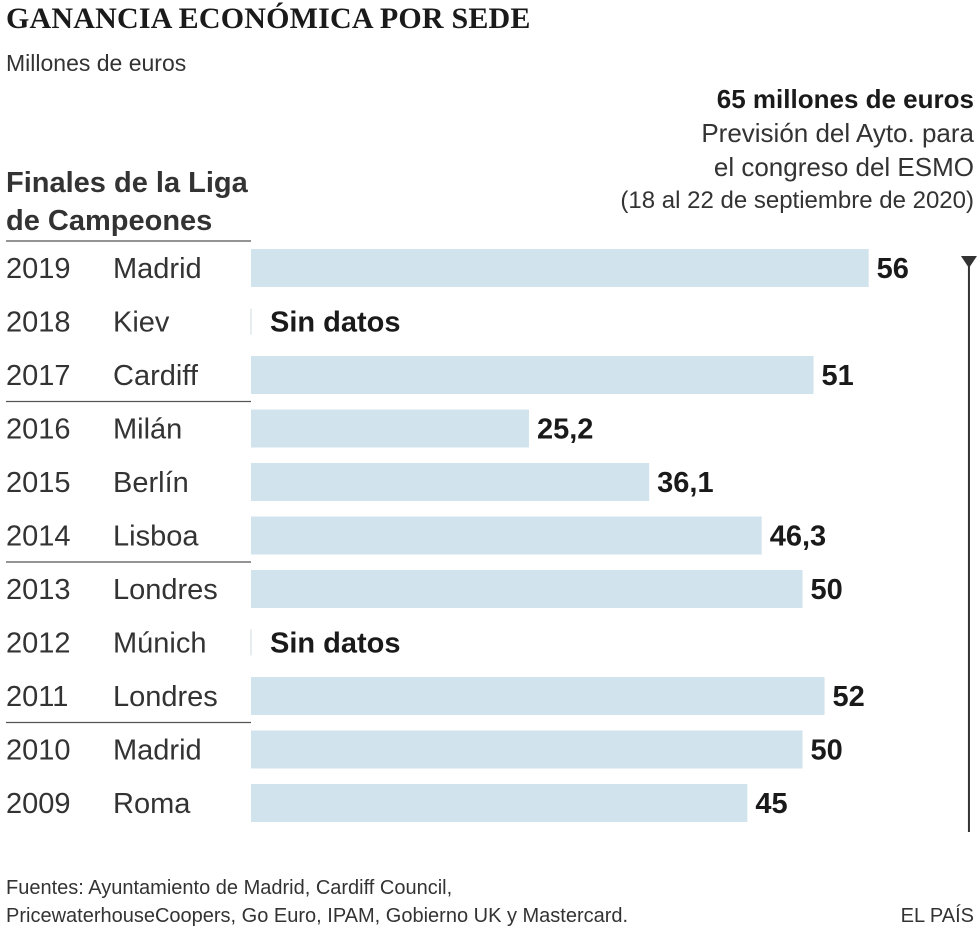 This screenshot has height=934, width=980. I want to click on row-city-label: Kiev, so click(141, 323).